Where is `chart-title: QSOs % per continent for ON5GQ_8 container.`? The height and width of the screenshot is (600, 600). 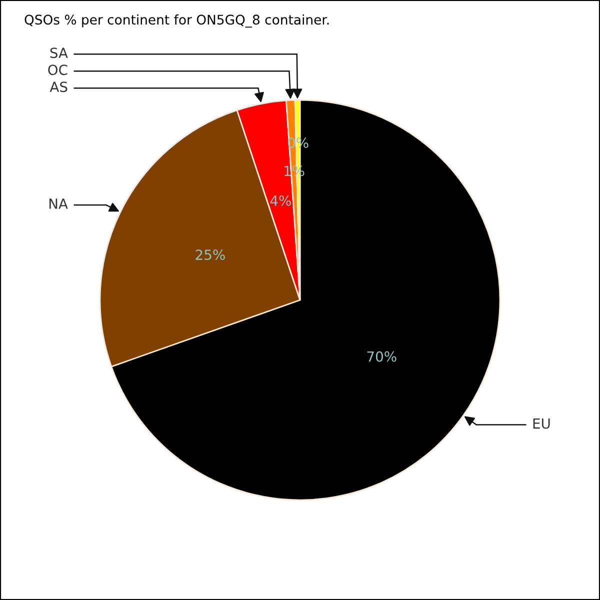 chart-title: QSOs % per continent for ON5GQ_8 container. is located at coordinates (176, 21).